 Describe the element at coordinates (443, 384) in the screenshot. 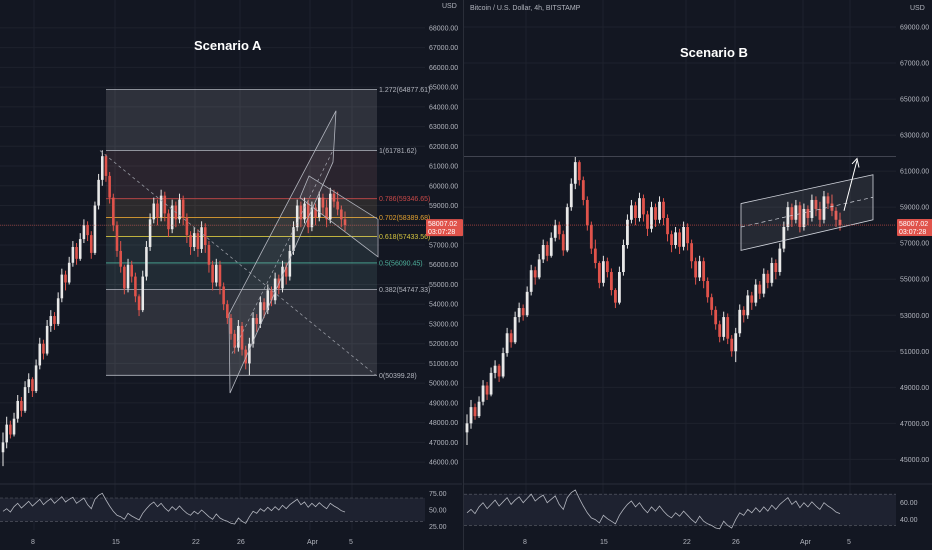

I see `y-tick-label: 50000.00` at that location.